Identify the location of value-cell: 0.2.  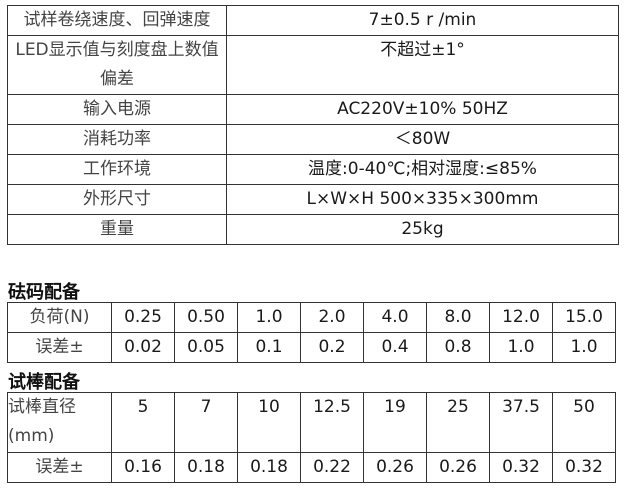
(332, 347).